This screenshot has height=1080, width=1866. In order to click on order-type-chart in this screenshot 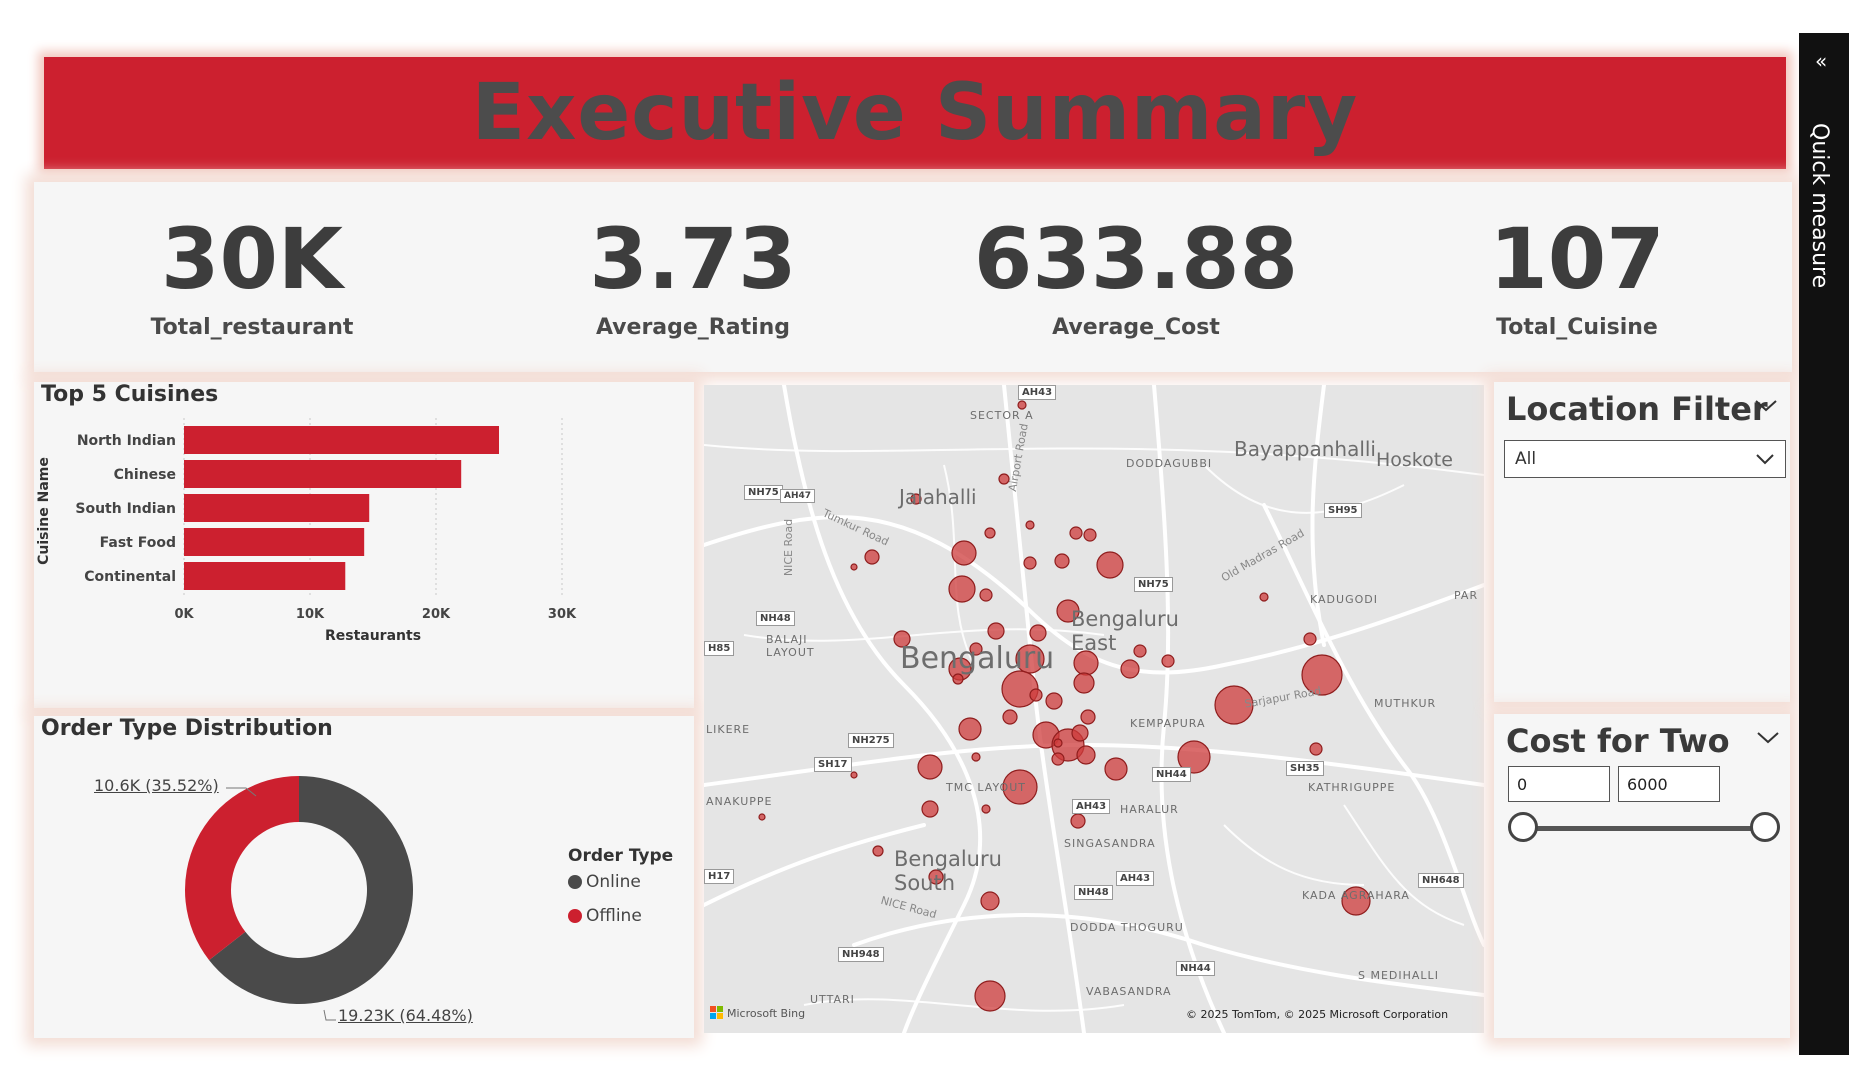, I will do `click(298, 898)`.